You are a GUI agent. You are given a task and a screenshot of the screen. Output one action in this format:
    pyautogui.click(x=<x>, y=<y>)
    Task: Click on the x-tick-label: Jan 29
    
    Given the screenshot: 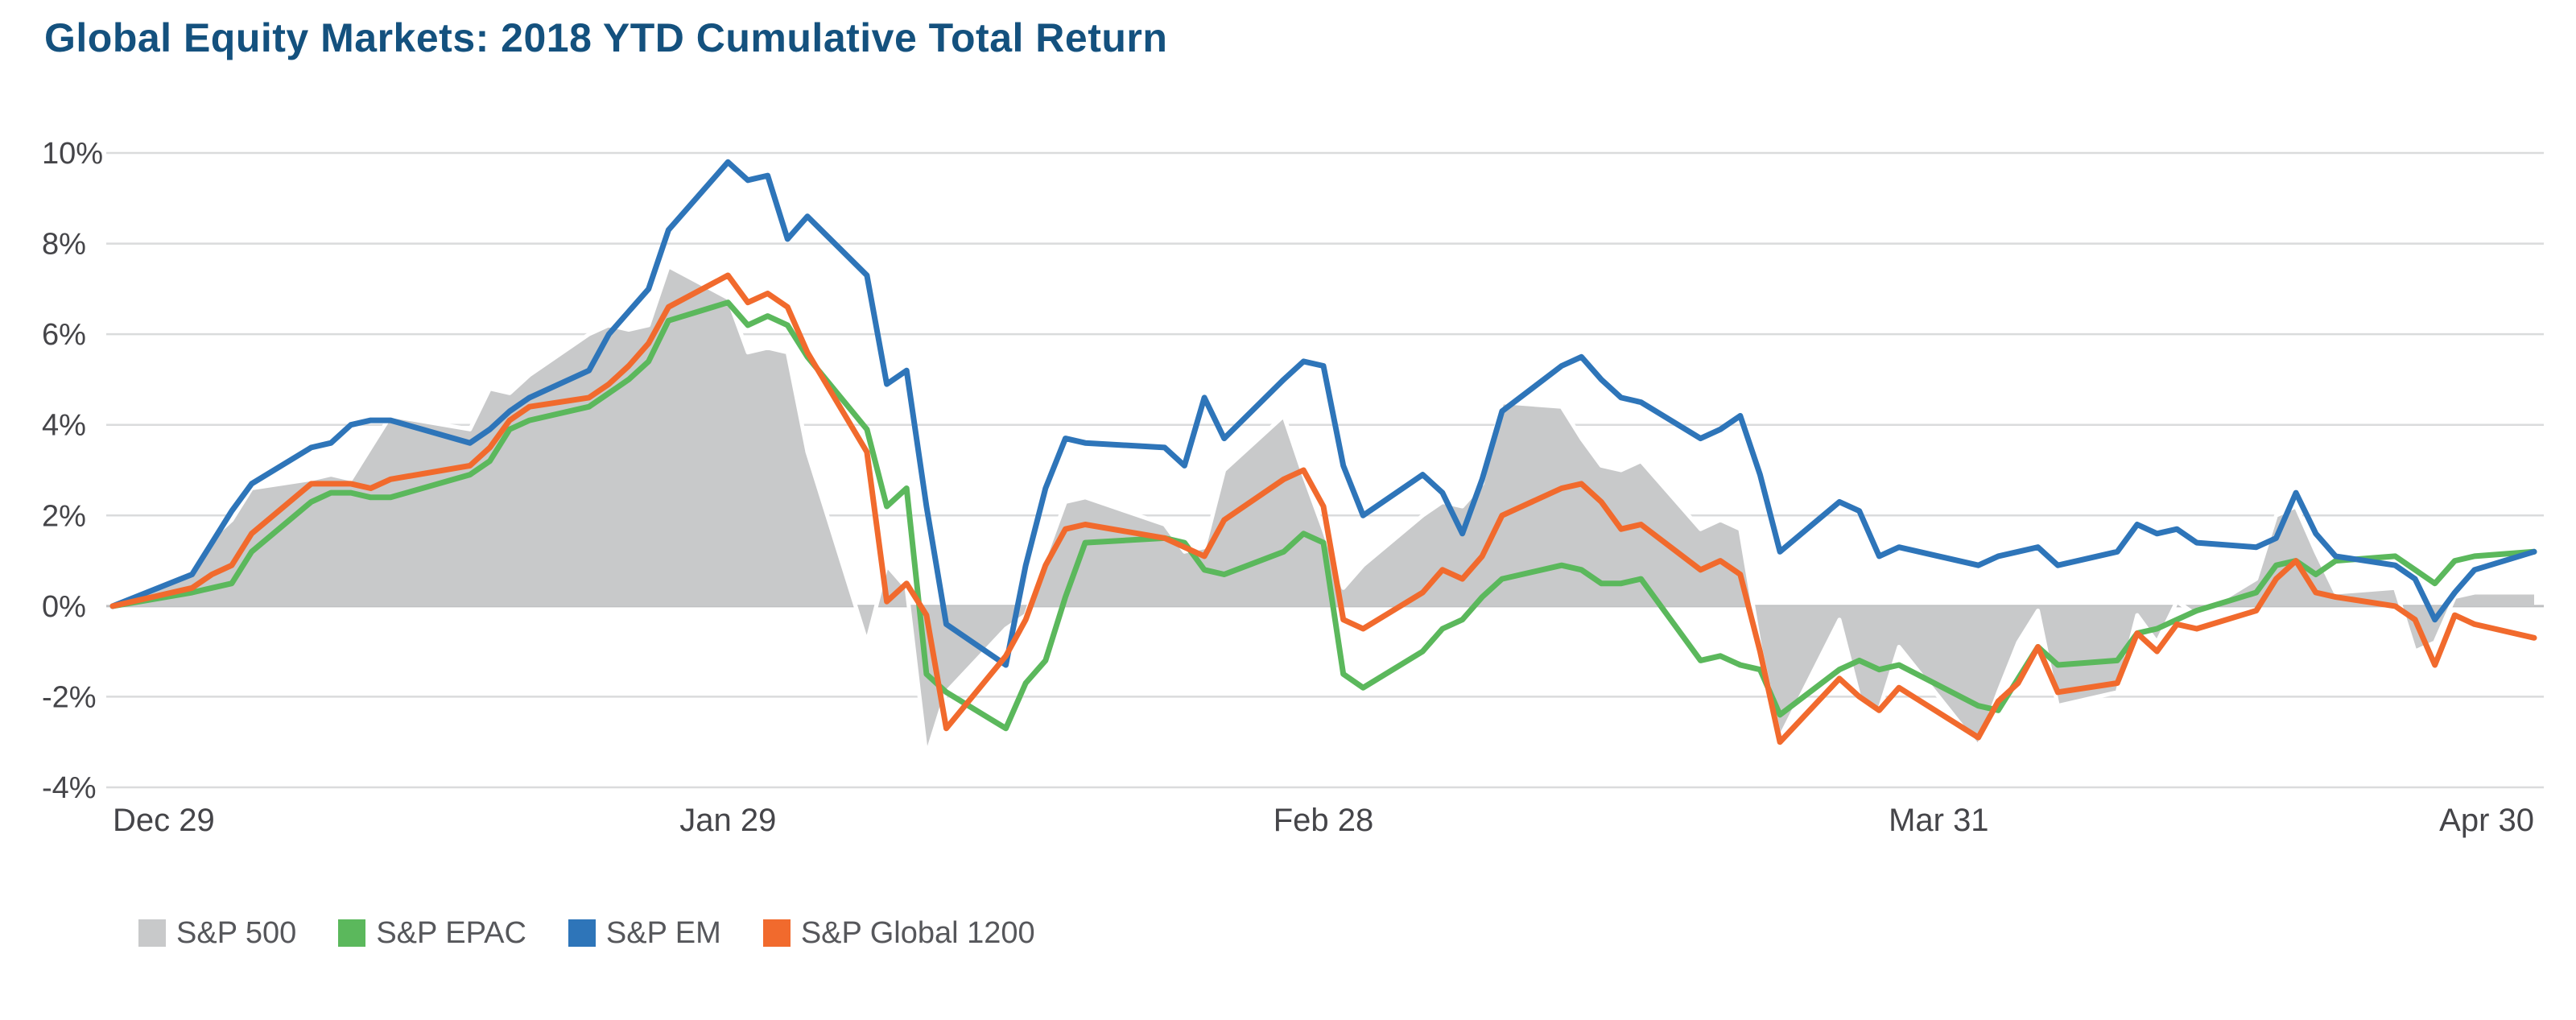 What is the action you would take?
    pyautogui.click(x=727, y=820)
    